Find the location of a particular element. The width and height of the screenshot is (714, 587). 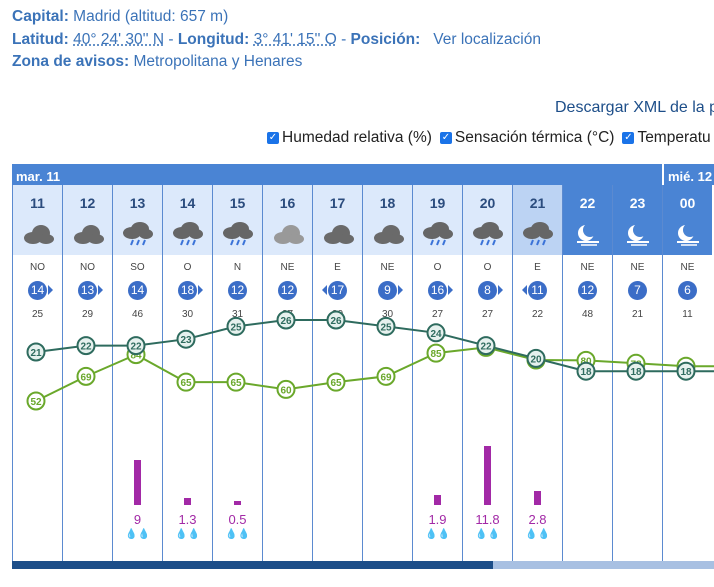

hour-label: 15 is located at coordinates (237, 203).